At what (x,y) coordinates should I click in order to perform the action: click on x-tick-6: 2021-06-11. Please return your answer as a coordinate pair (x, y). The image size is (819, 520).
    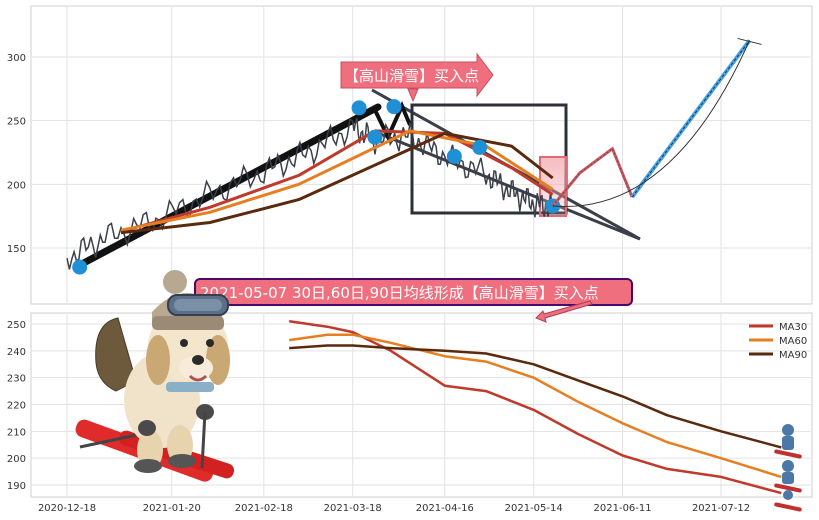
    Looking at the image, I should click on (623, 508).